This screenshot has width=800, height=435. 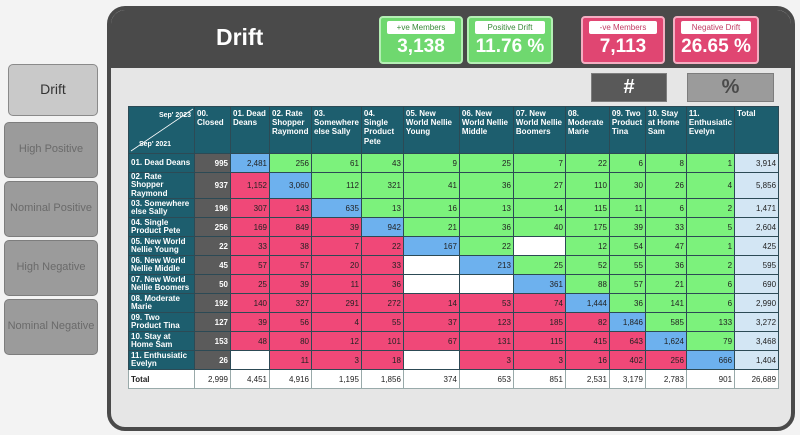 I want to click on matrix-cell: 101, so click(x=382, y=341).